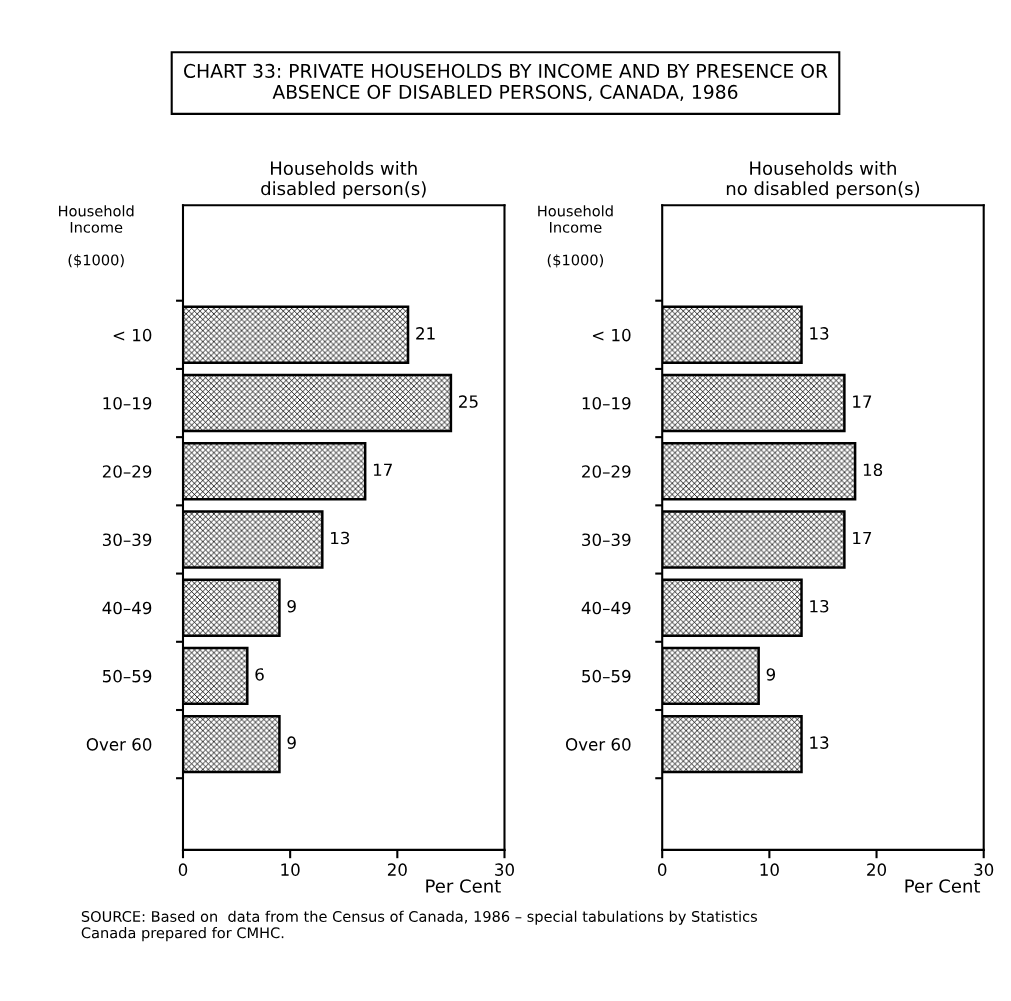  What do you see at coordinates (343, 180) in the screenshot?
I see `chart-subtitle: Households with disabled person(s)` at bounding box center [343, 180].